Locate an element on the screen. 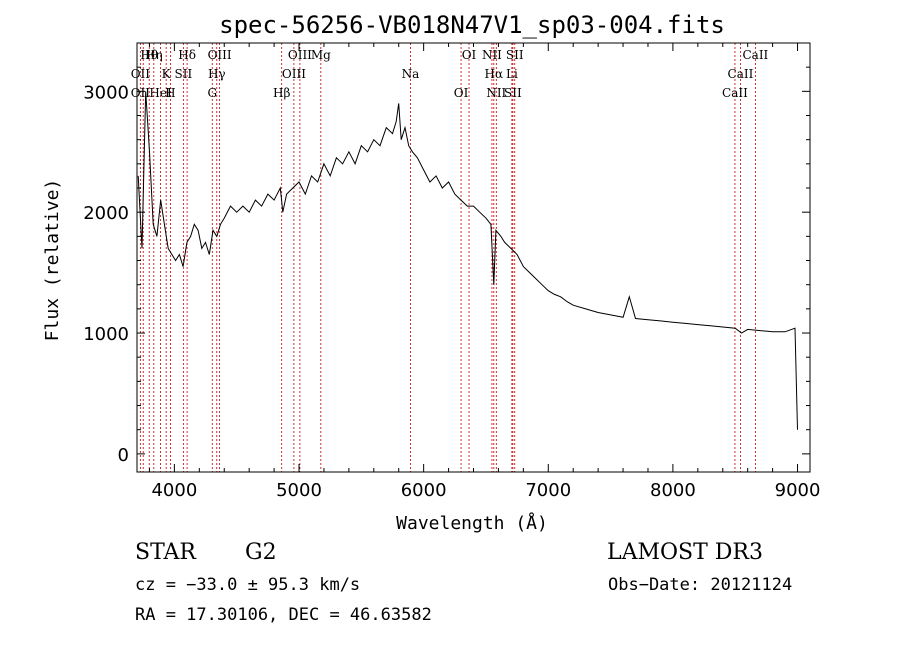 The image size is (900, 649). line-label-16: Na is located at coordinates (411, 74).